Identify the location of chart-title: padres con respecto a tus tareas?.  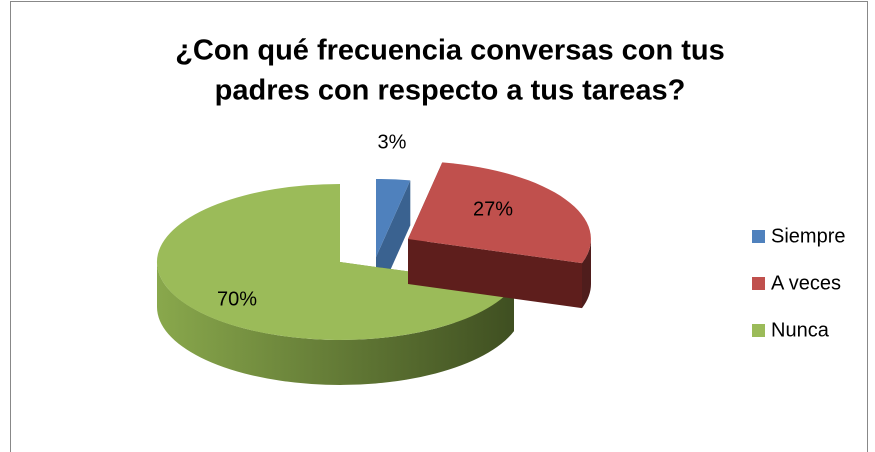
(450, 91).